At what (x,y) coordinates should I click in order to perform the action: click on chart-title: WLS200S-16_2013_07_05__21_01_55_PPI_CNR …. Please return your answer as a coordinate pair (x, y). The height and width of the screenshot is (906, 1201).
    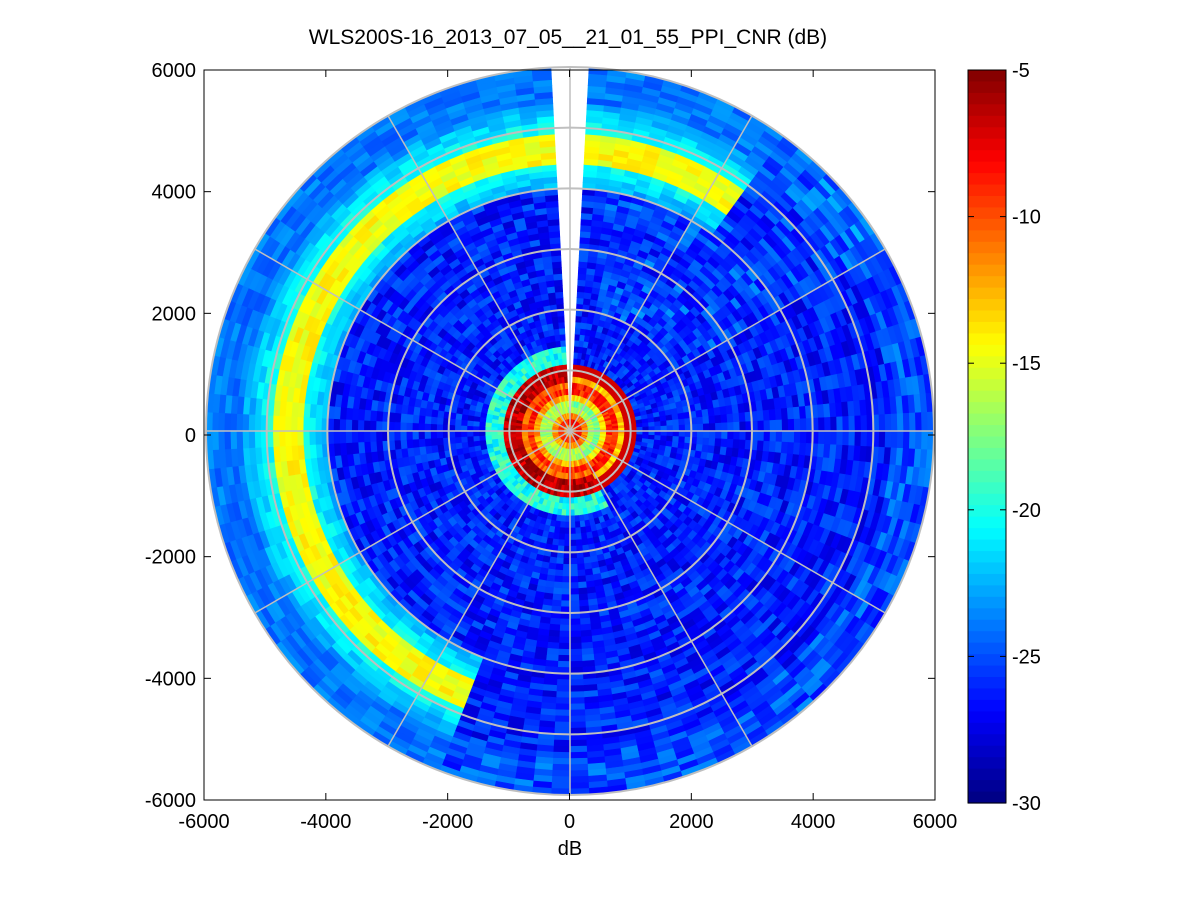
    Looking at the image, I should click on (568, 38).